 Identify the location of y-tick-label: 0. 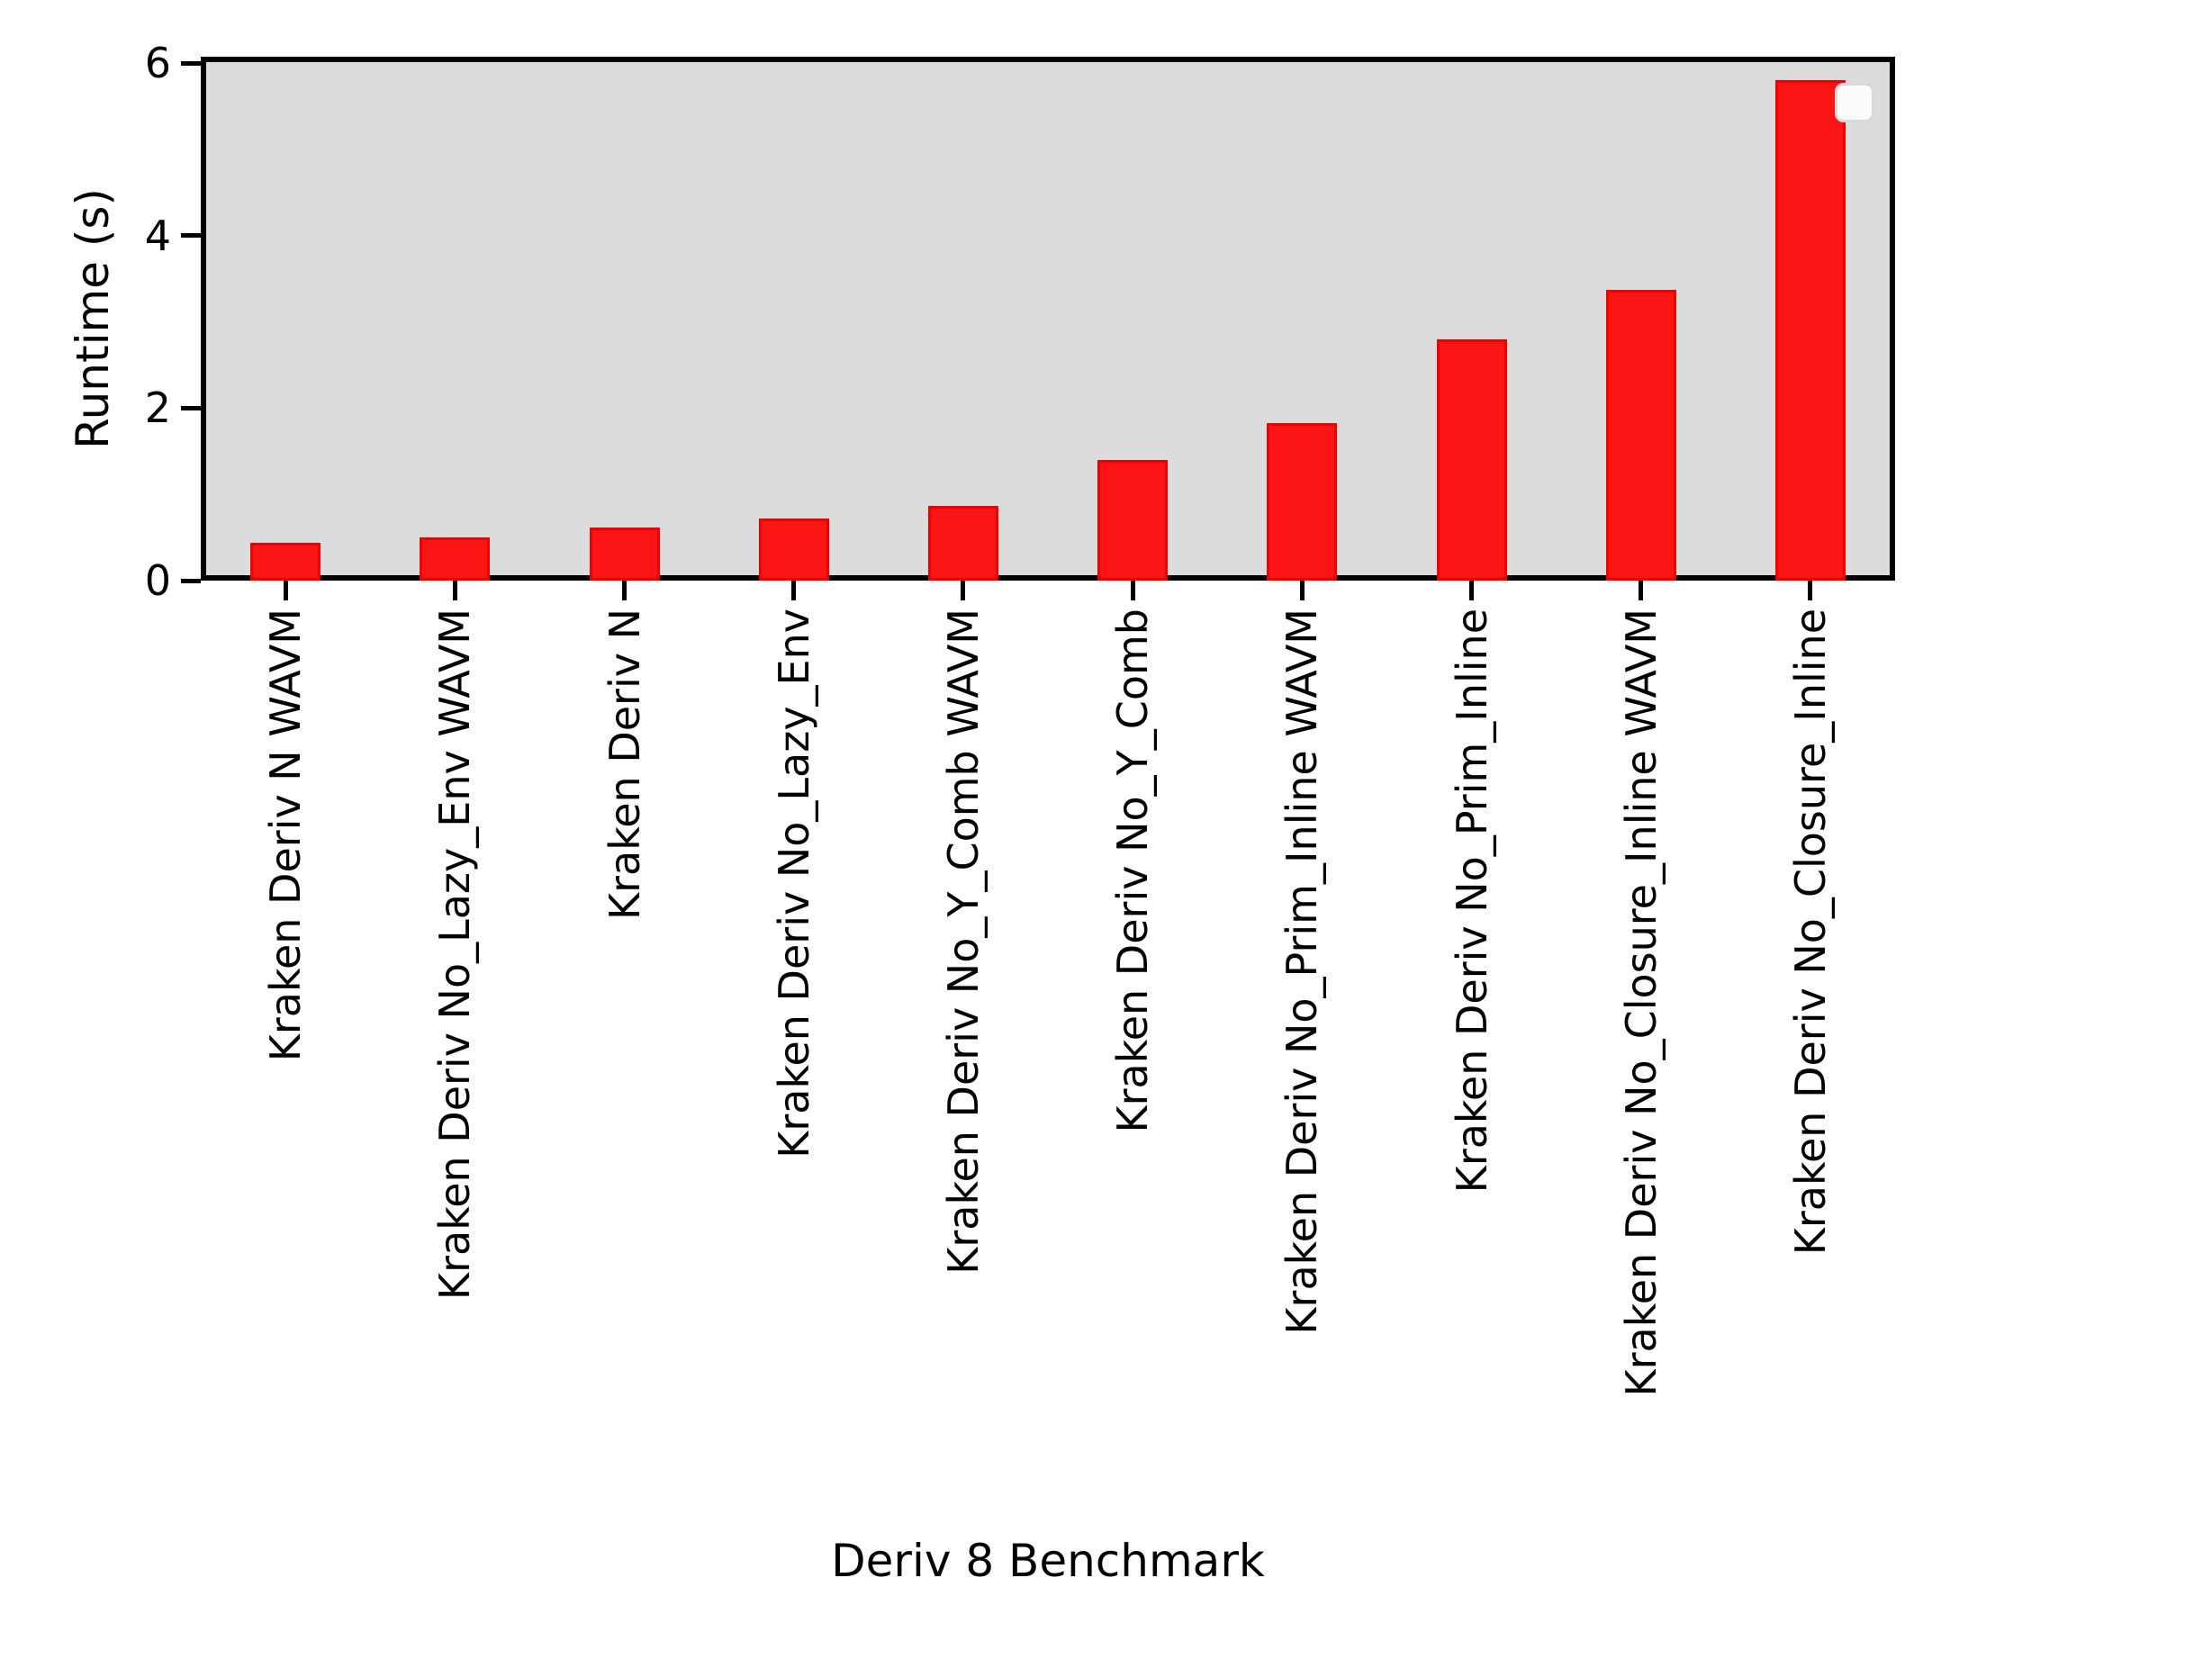
(157, 580).